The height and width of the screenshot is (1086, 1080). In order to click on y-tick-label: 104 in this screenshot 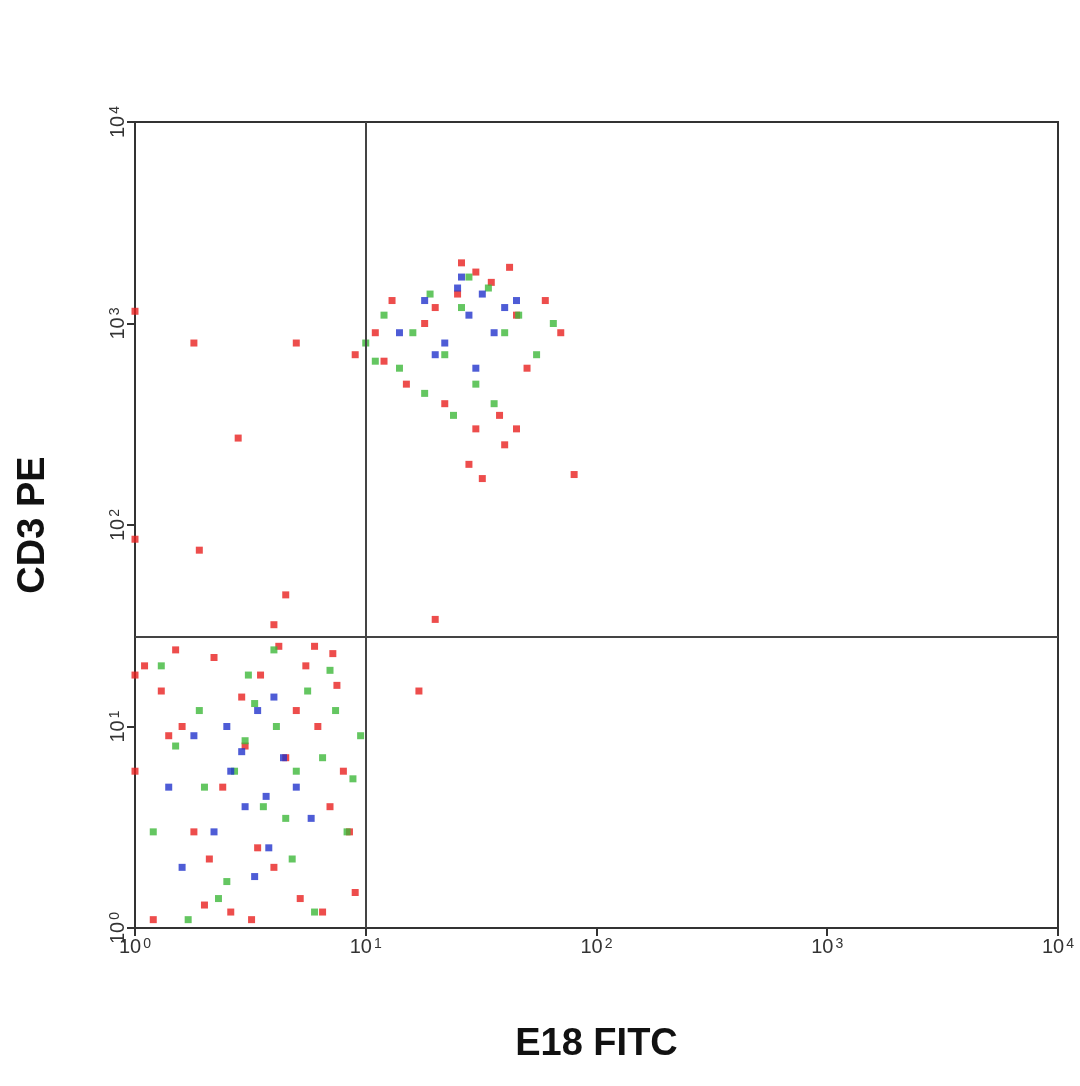, I will do `click(117, 122)`.